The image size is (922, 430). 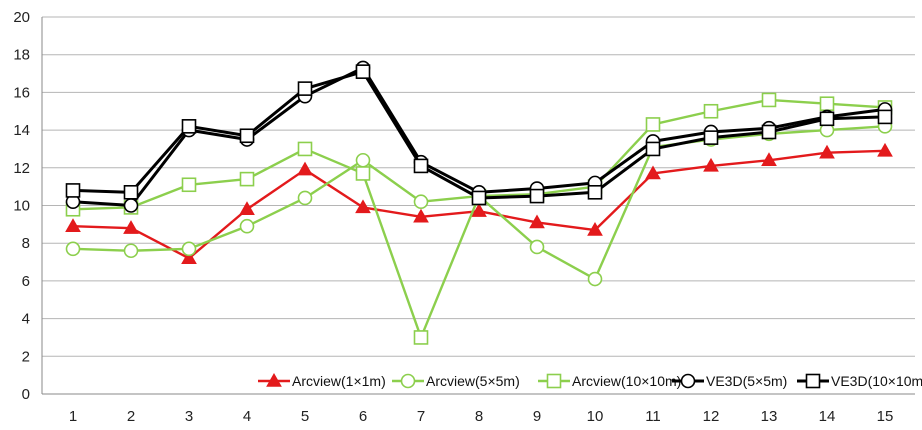 I want to click on legend-entry-4: VE3D(10×10m), so click(x=859, y=381).